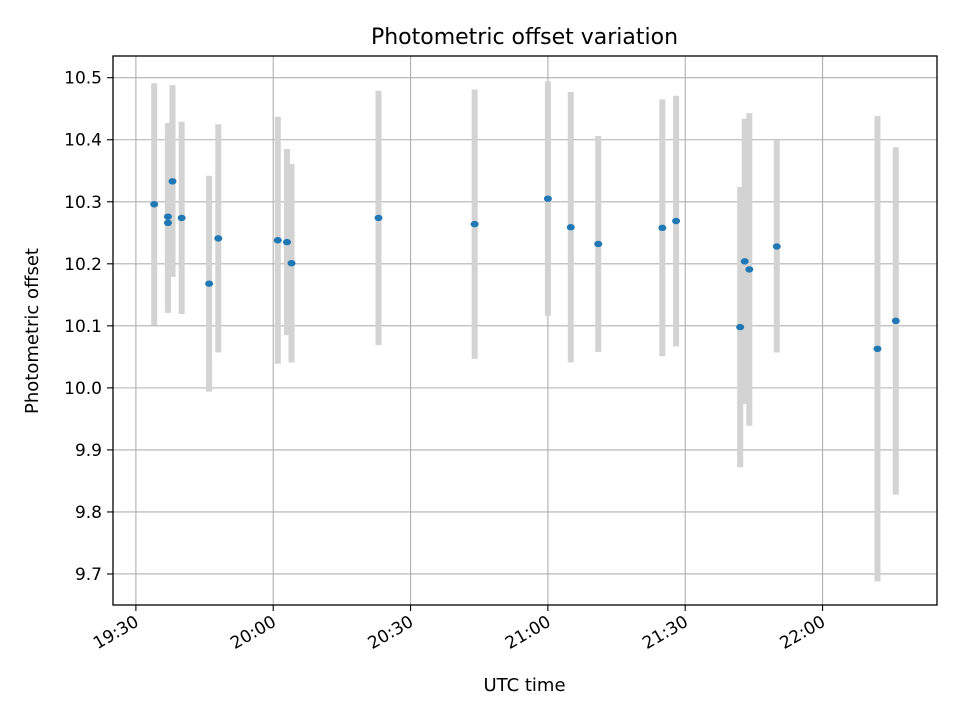  Describe the element at coordinates (665, 633) in the screenshot. I see `x-tick-label: 21:30` at that location.